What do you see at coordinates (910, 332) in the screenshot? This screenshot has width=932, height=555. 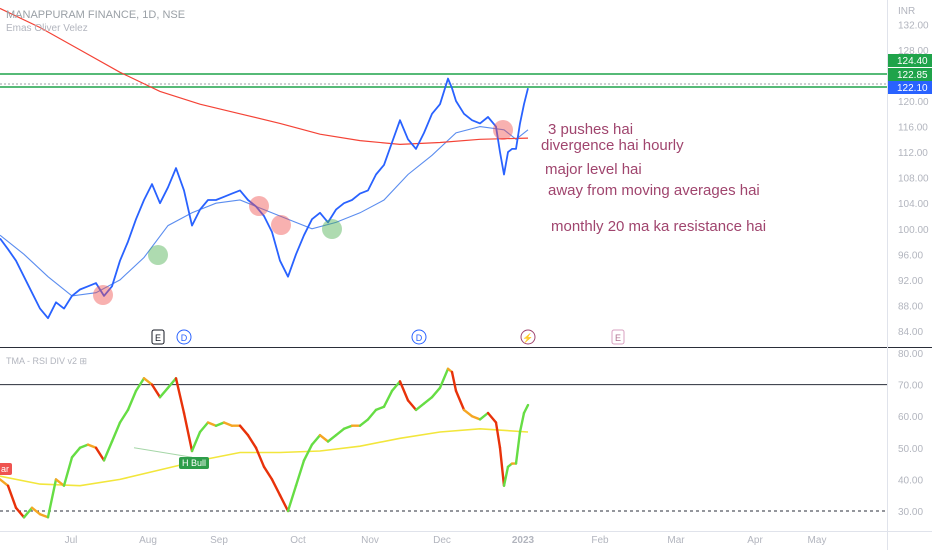 I see `price-axis-tick: 84.00` at bounding box center [910, 332].